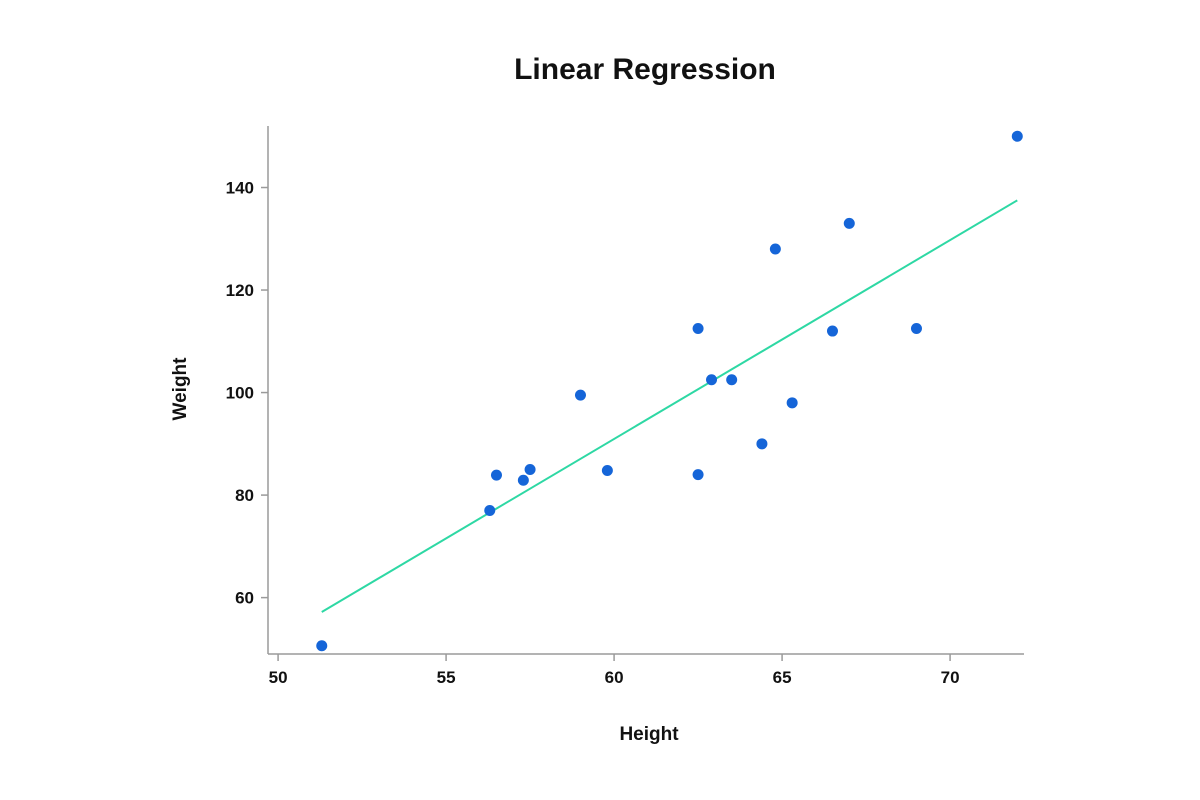 Image resolution: width=1200 pixels, height=800 pixels. What do you see at coordinates (614, 677) in the screenshot?
I see `x-tick-label: 60` at bounding box center [614, 677].